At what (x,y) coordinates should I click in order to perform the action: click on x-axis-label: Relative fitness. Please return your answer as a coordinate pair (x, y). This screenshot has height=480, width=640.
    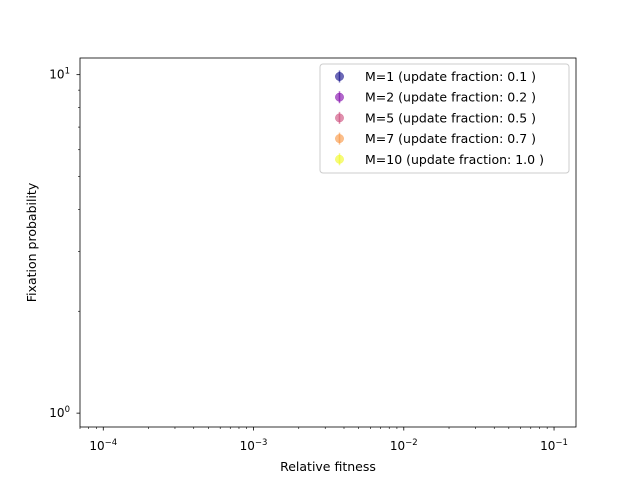
    Looking at the image, I should click on (328, 466).